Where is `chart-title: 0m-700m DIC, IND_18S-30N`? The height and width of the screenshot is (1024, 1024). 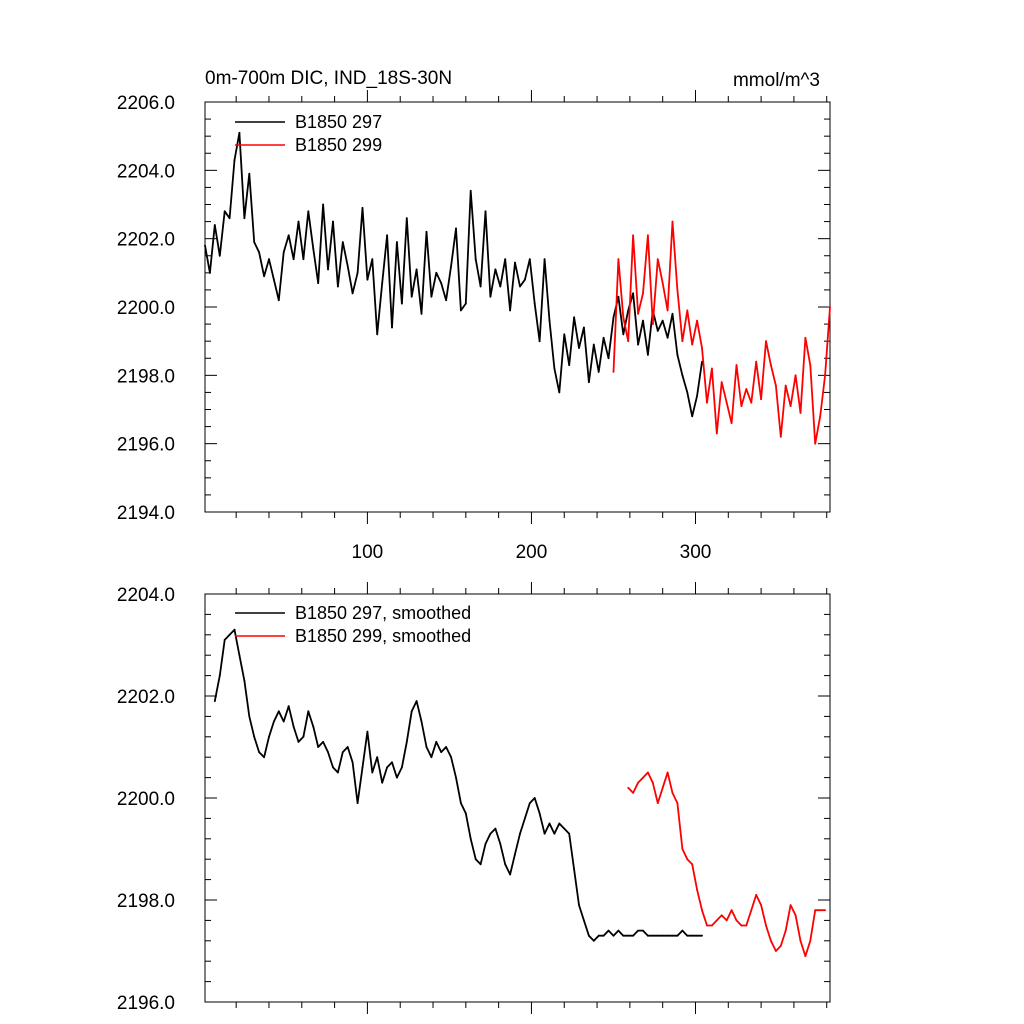
chart-title: 0m-700m DIC, IND_18S-30N is located at coordinates (328, 78).